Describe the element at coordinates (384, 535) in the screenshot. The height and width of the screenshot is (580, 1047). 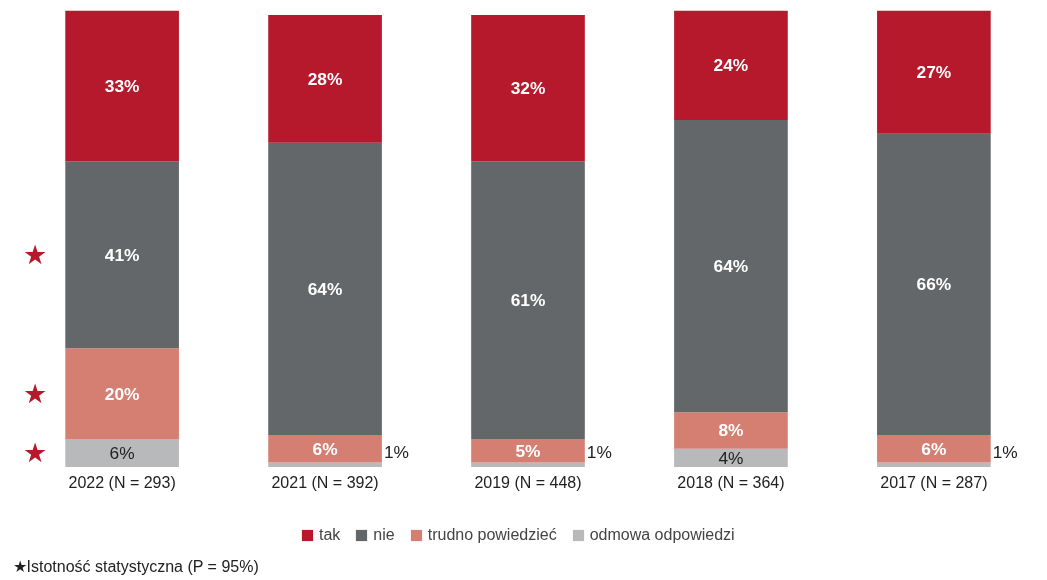
I see `legend-label: nie` at that location.